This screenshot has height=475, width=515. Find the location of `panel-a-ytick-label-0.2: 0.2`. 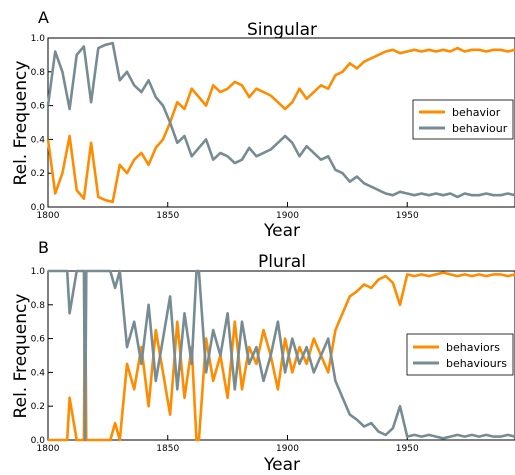

panel-a-ytick-label-0.2: 0.2 is located at coordinates (38, 174).